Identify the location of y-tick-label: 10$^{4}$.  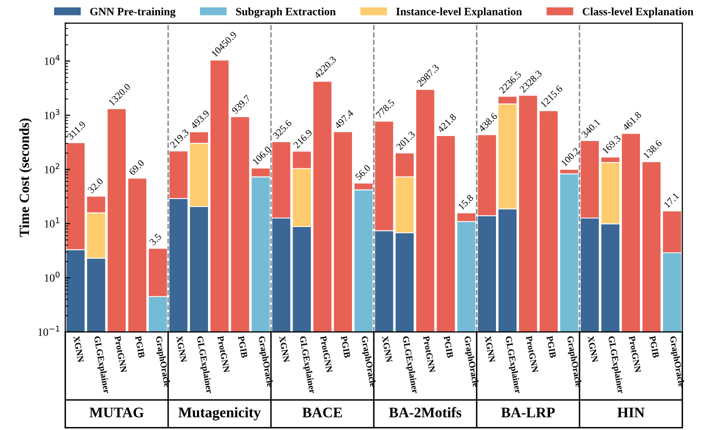
(52, 59).